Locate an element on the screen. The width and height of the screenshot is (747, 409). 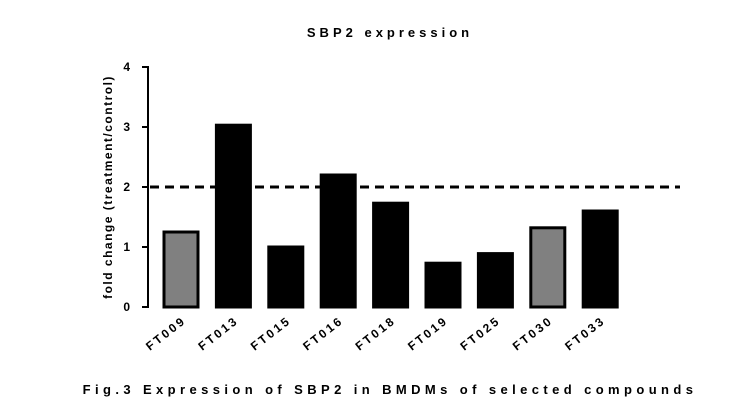
y-tick-label: 0 is located at coordinates (126, 307).